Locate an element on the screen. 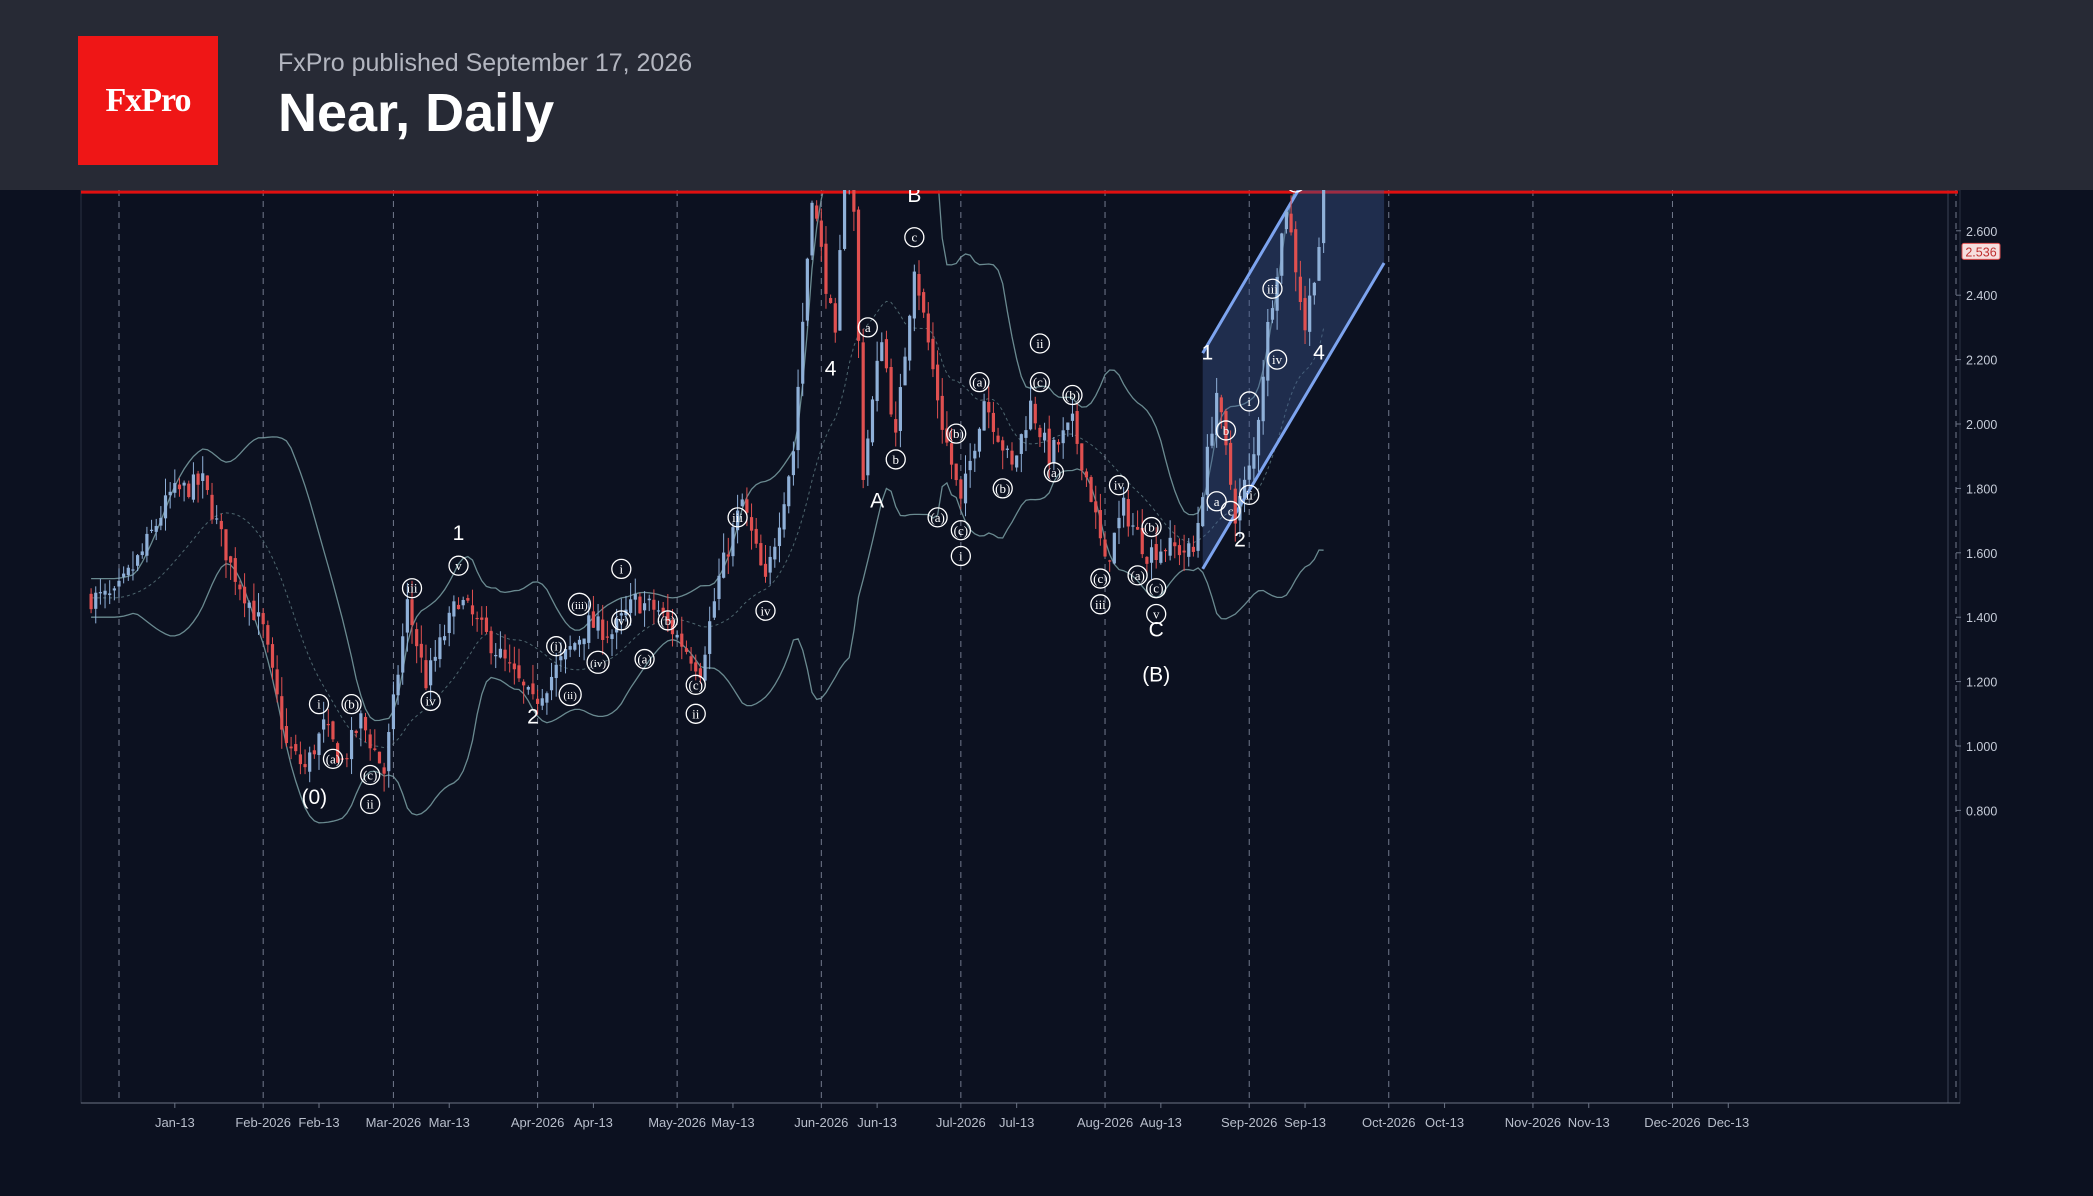 The image size is (2093, 1196). circled-wave-label: ii is located at coordinates (1250, 494).